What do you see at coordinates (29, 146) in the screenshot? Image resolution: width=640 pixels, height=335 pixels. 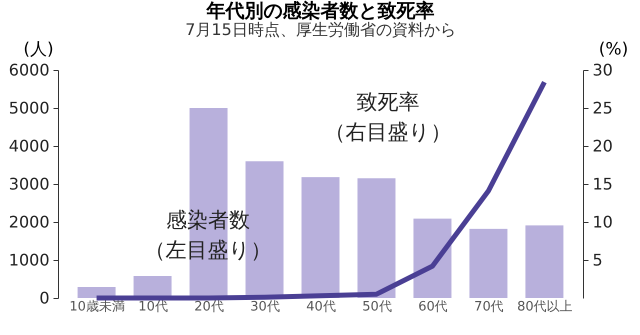 I see `y-tick-label: 4000` at bounding box center [29, 146].